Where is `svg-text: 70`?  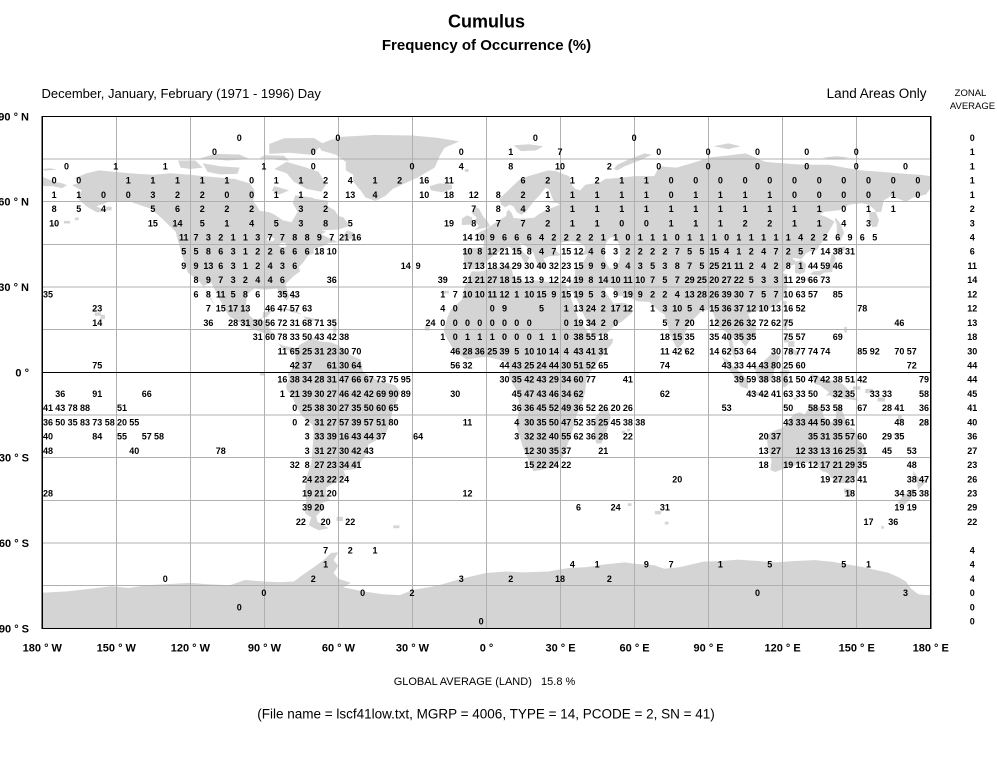
svg-text: 70 is located at coordinates (899, 351).